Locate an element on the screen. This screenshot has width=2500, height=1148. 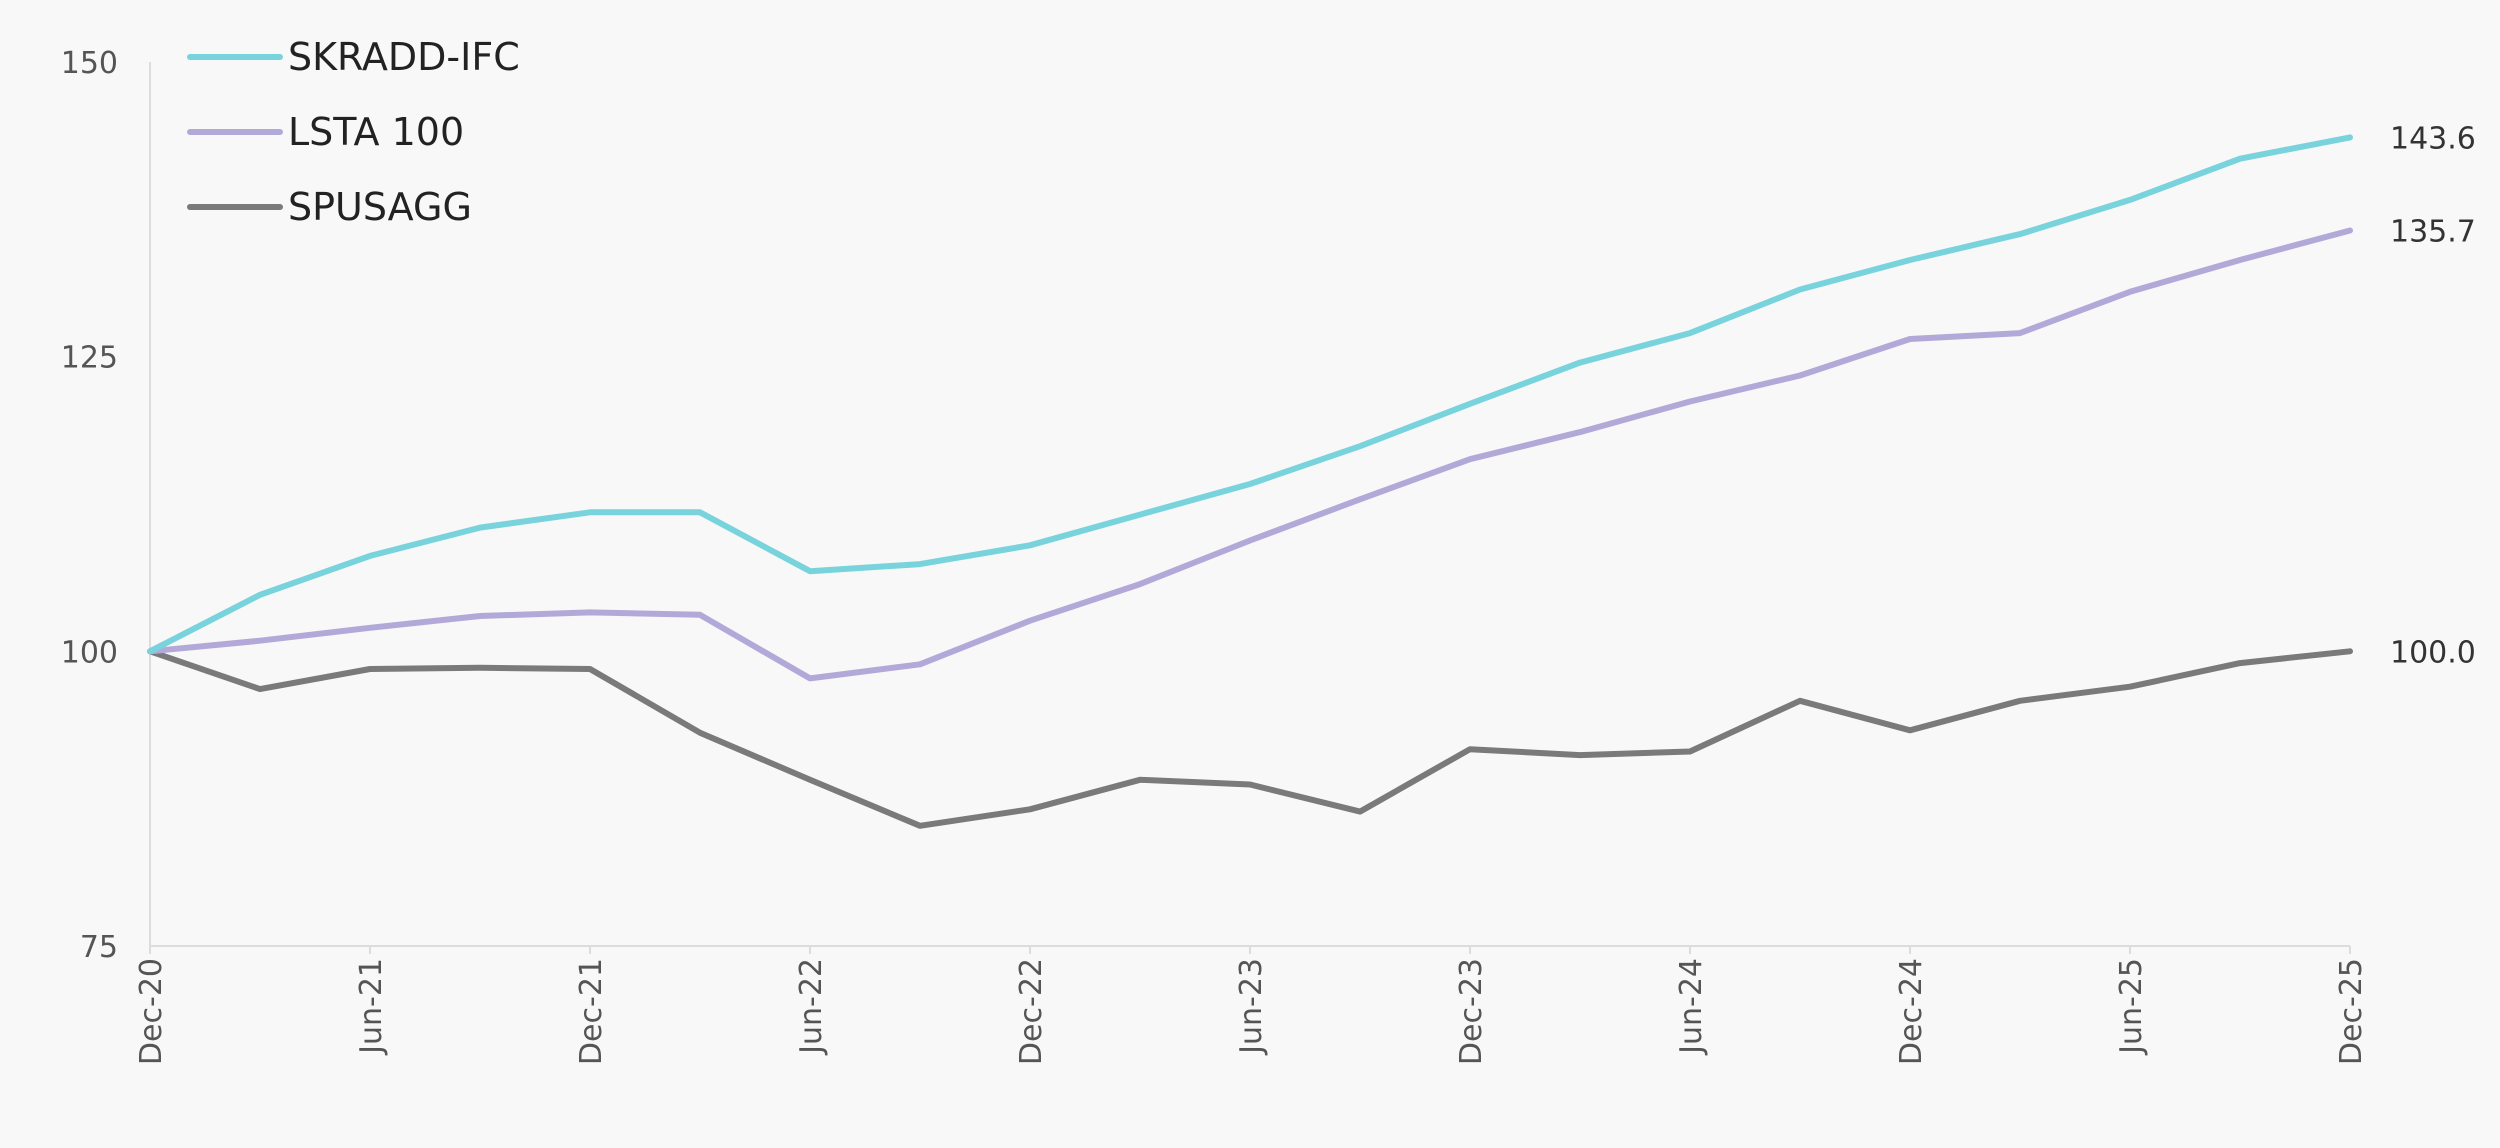
legend-item-spusagg: SPUSAGG is located at coordinates (329, 207).